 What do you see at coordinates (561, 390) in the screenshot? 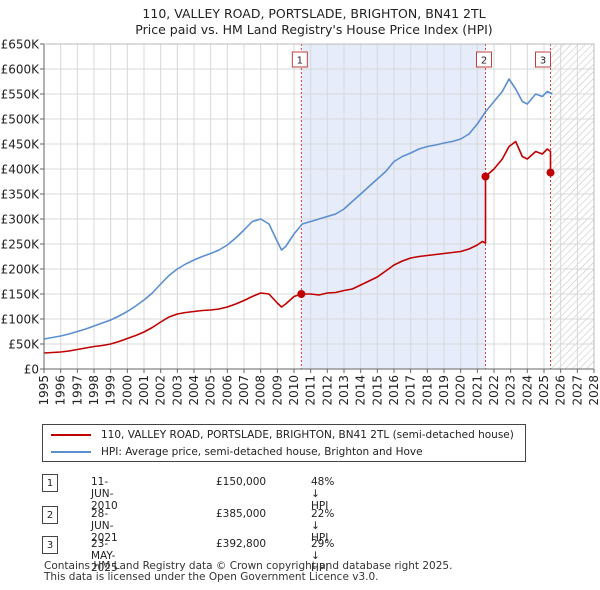
I see `x-tick-label: 2026` at bounding box center [561, 390].